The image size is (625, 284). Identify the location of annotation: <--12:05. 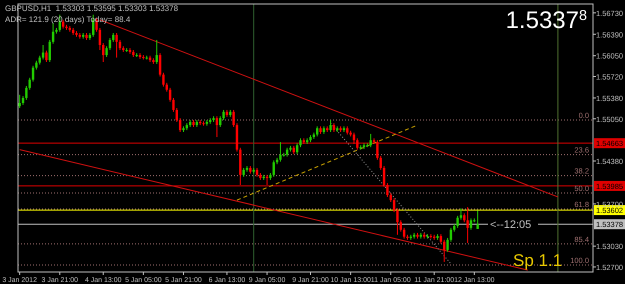
(511, 225).